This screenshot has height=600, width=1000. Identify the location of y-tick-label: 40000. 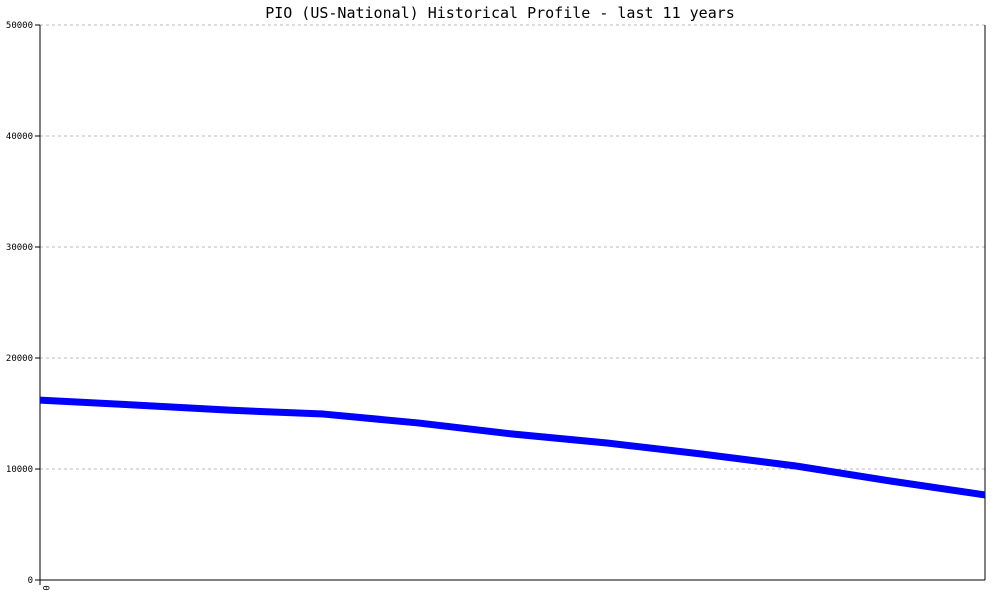
(19, 137).